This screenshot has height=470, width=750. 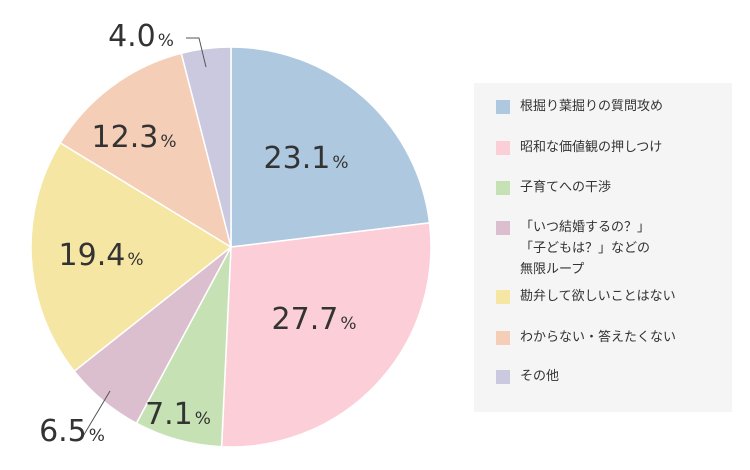 I want to click on legend-label: 「いつ結婚するの？」 「子どもは？」などの 無限ループ, so click(x=585, y=248).